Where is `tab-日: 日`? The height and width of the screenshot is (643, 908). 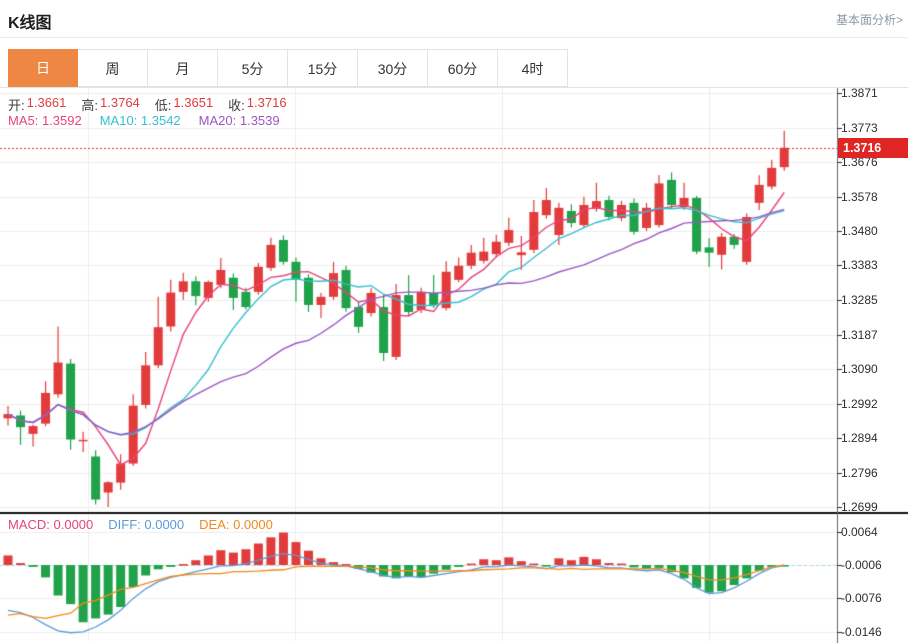 tab-日: 日 is located at coordinates (43, 68).